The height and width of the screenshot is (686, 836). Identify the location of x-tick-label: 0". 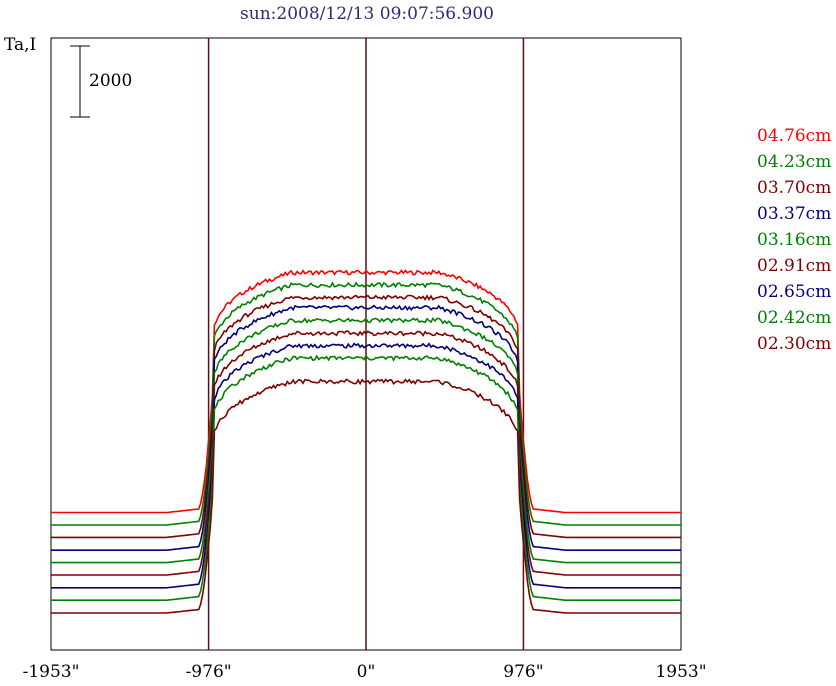
(366, 672).